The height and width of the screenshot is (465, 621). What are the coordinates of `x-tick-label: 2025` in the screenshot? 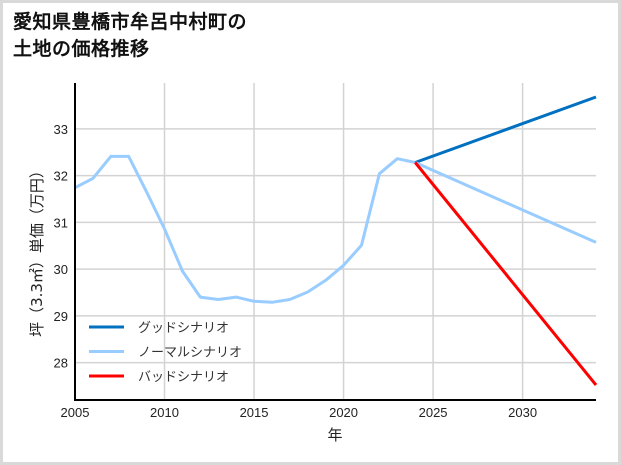 It's located at (433, 412).